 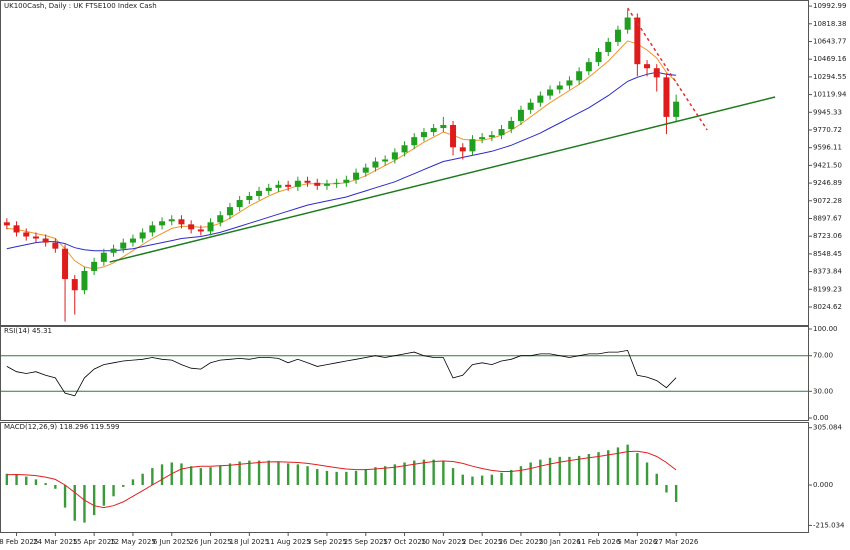 What do you see at coordinates (829, 525) in the screenshot?
I see `y-tick-label: -215.034` at bounding box center [829, 525].